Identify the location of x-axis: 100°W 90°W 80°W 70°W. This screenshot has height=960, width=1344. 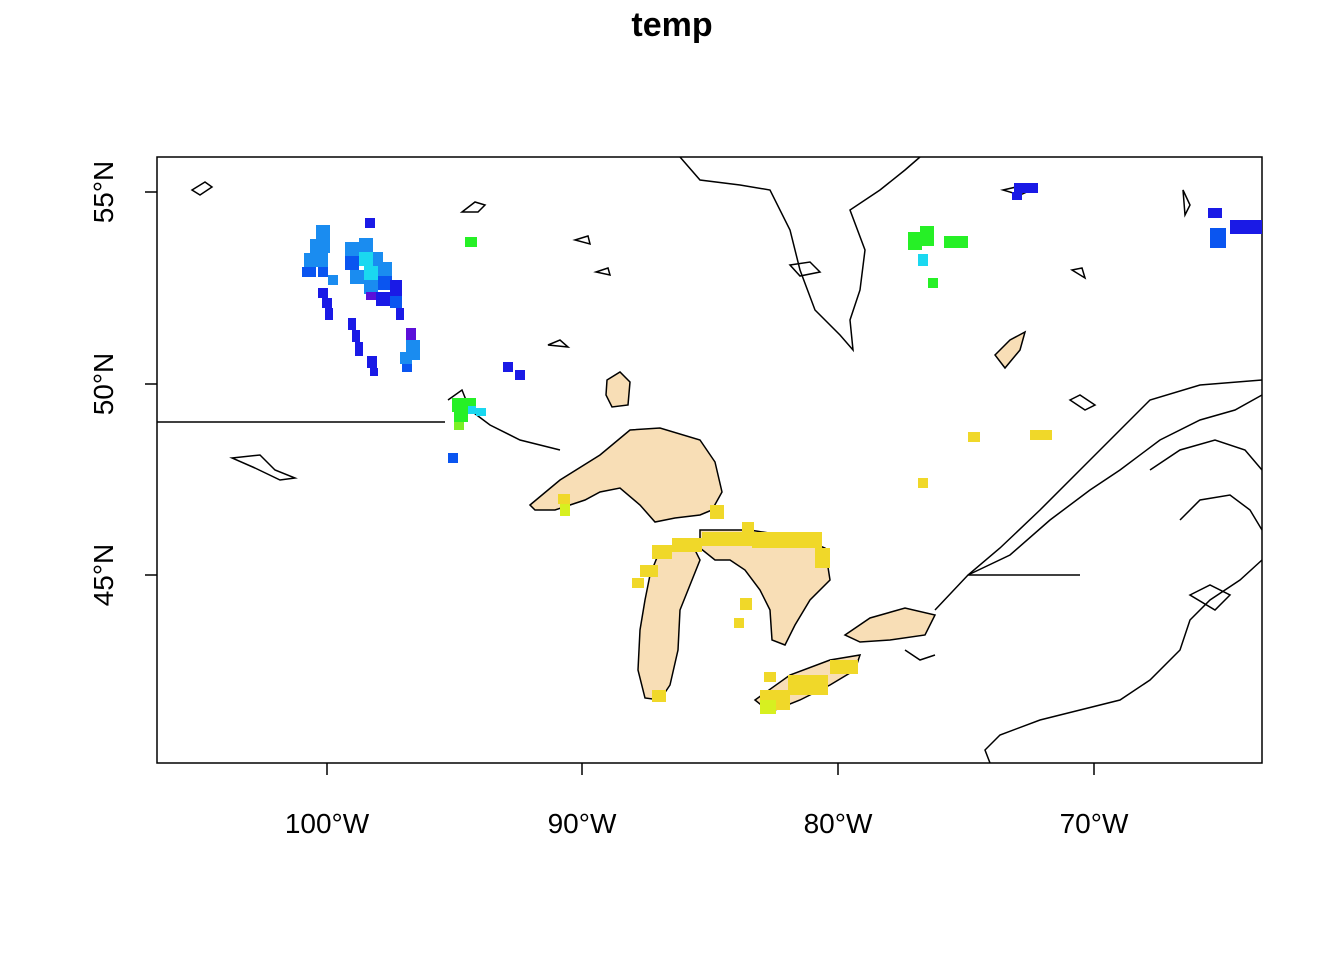
(707, 801).